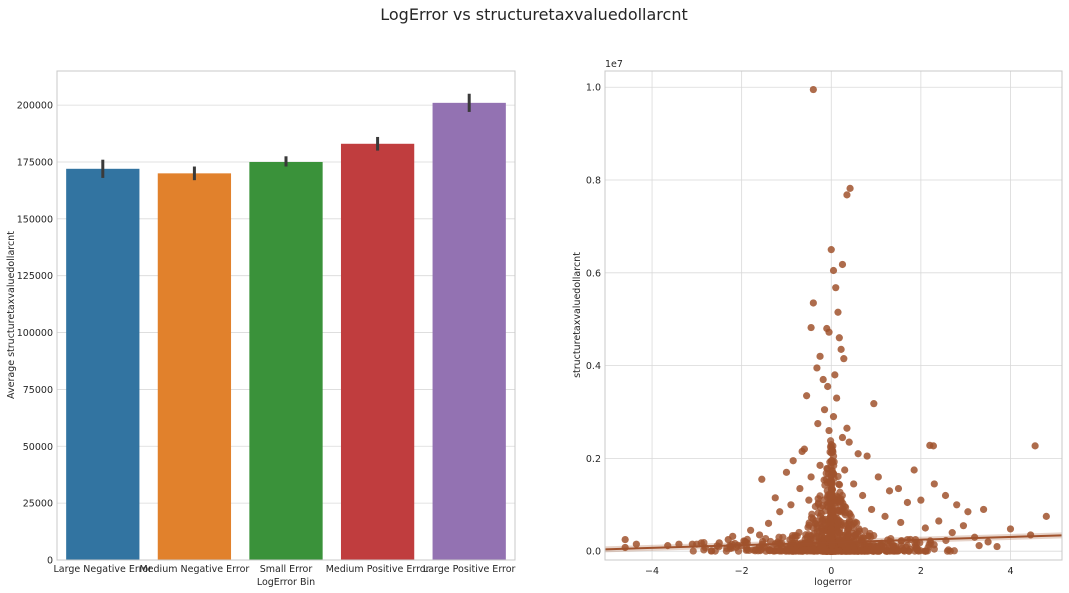  Describe the element at coordinates (378, 569) in the screenshot. I see `bar-xtick-label: Medium Positive Error` at that location.